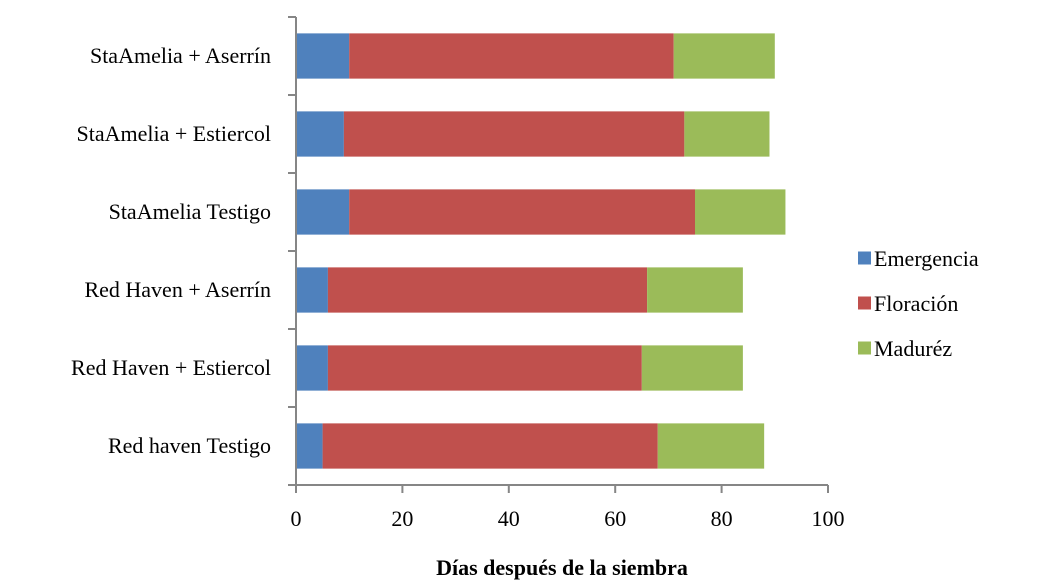  I want to click on category-label: Red Haven + Estiercol, so click(171, 367).